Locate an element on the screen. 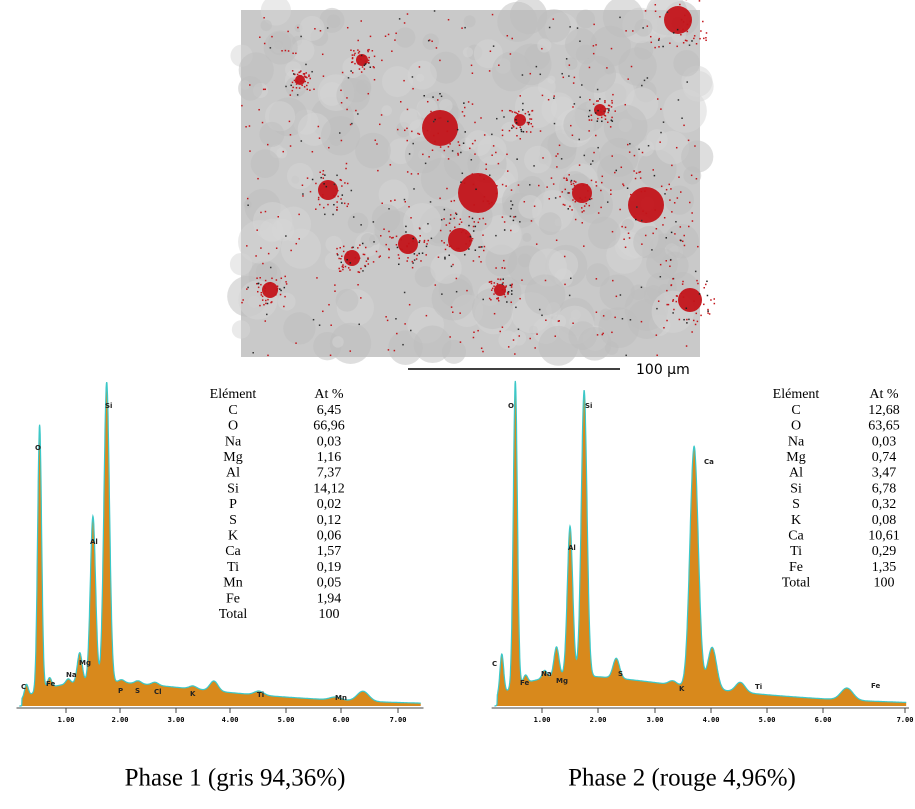  table-cell: 7,37 is located at coordinates (329, 473).